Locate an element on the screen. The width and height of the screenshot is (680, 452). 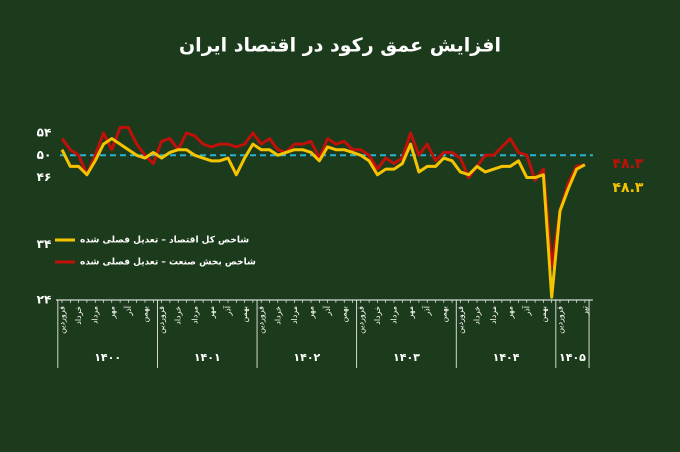
y-tick-label: ۳۴ is located at coordinates (44, 244).